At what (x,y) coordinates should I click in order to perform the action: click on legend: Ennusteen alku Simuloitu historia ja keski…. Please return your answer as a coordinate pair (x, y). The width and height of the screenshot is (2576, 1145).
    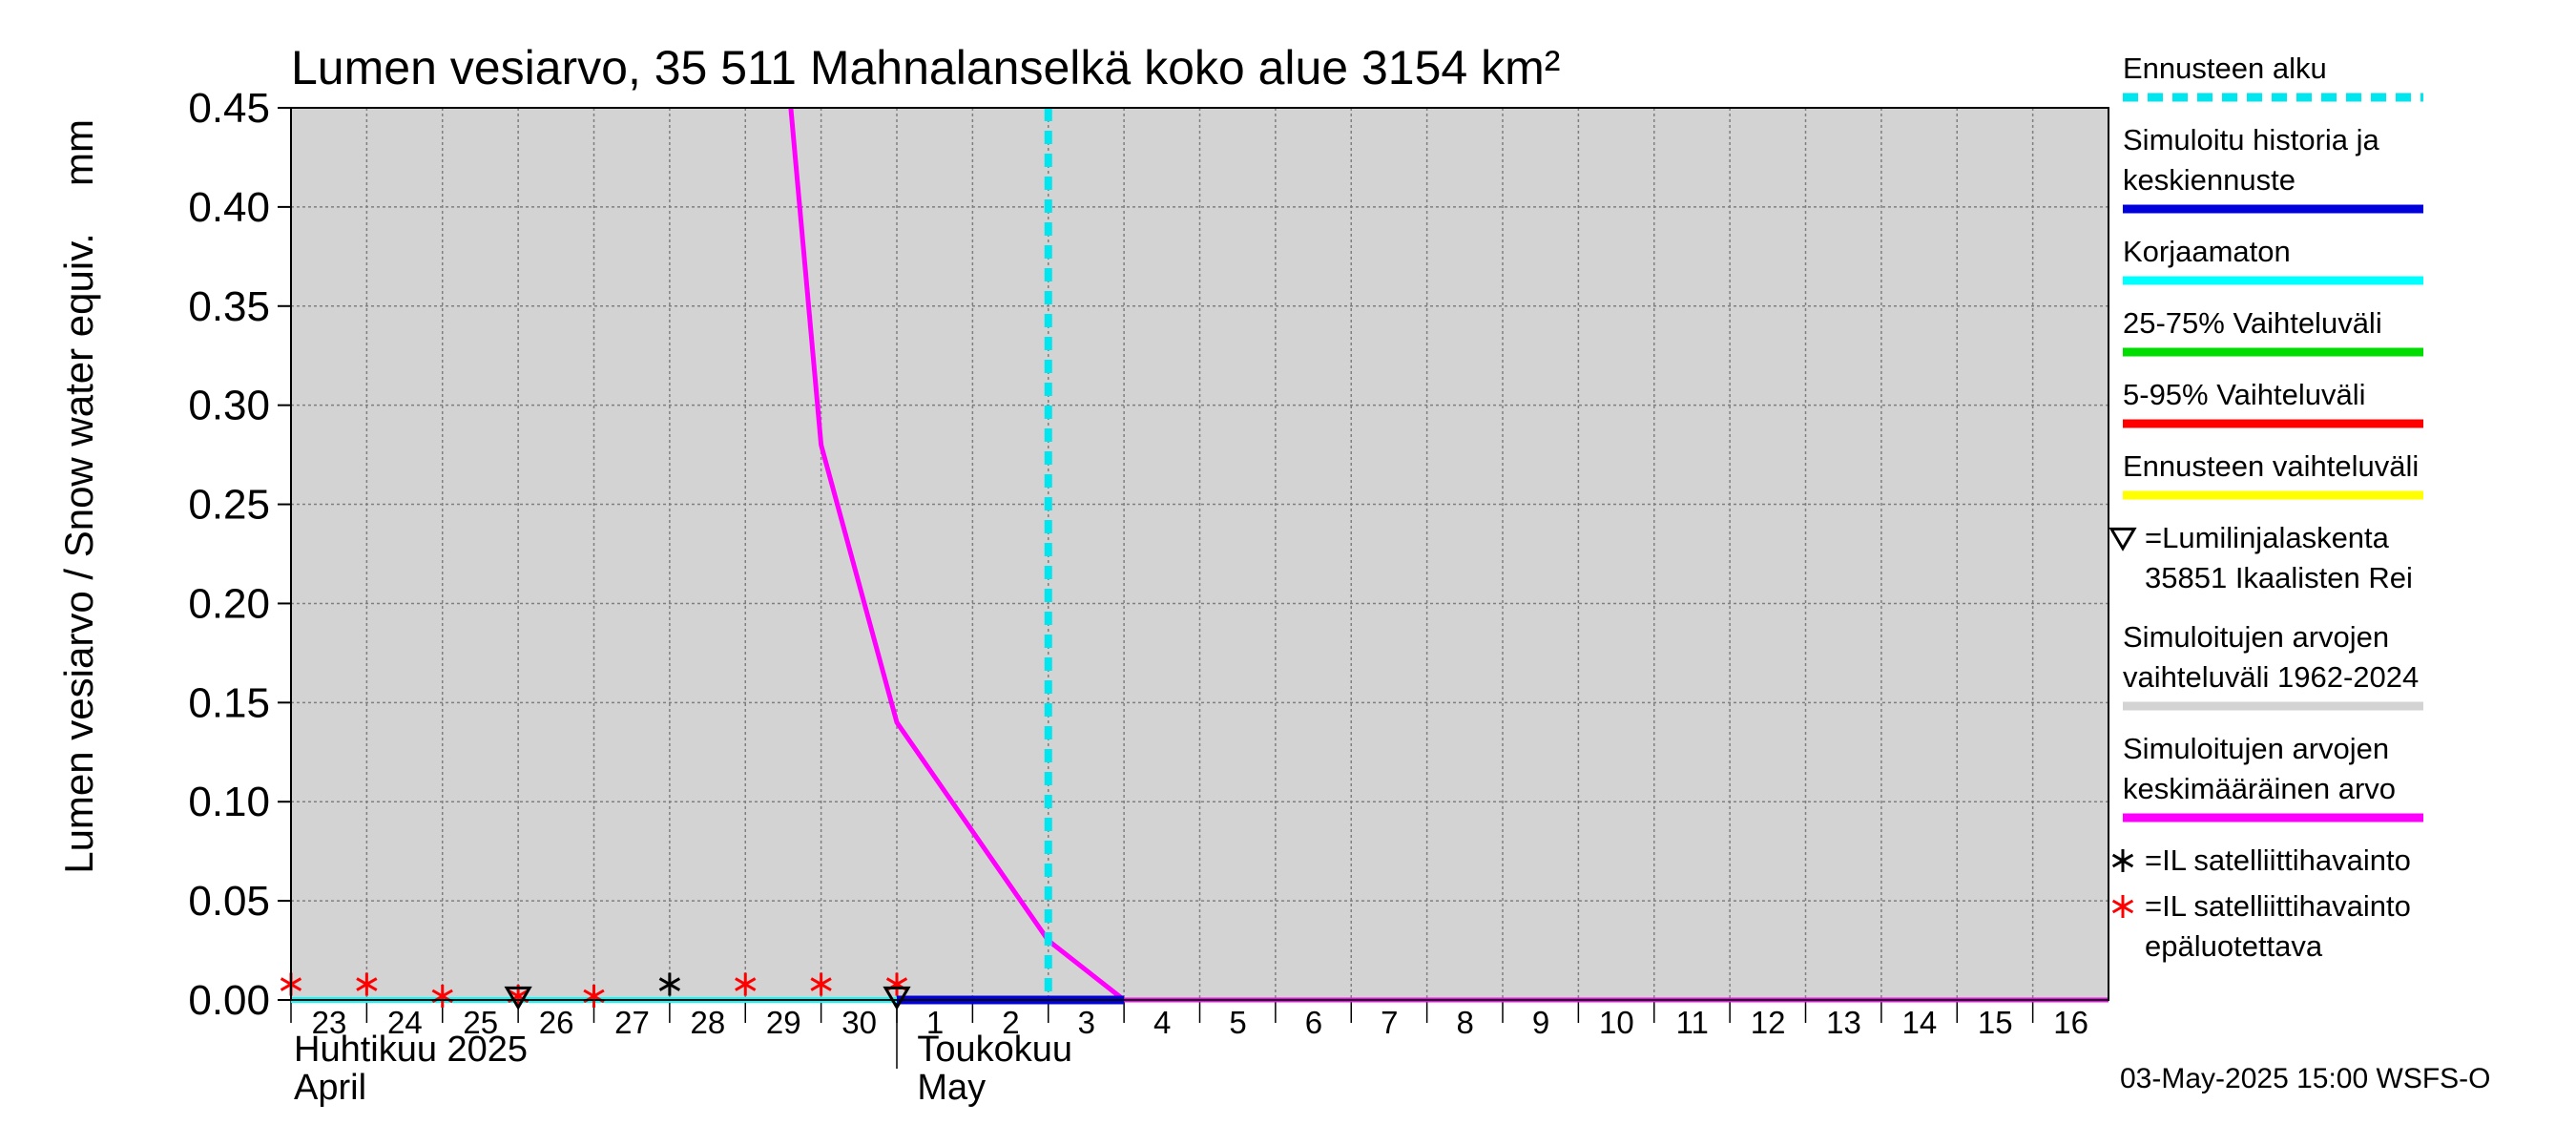
    Looking at the image, I should click on (2266, 508).